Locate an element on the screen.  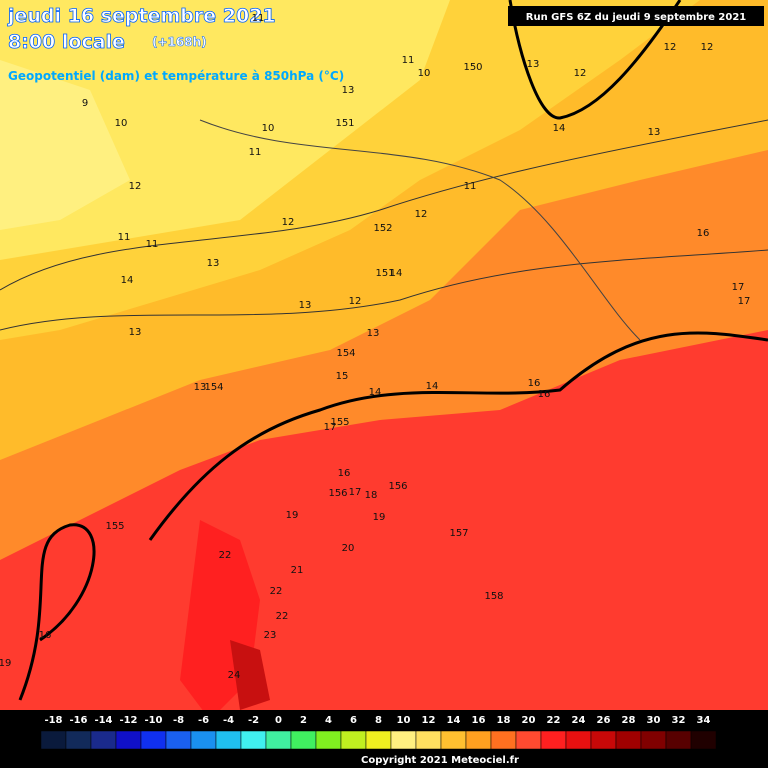
legend-tick-label: 6 is located at coordinates (353, 720).